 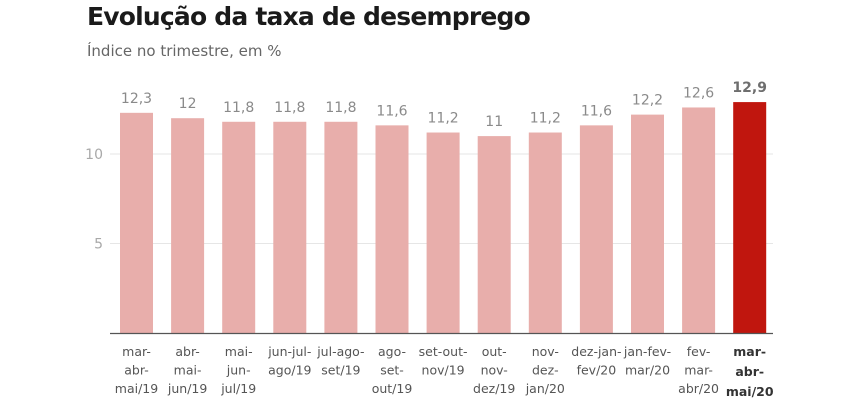 I want to click on x-tick-label-line: jan-fev-, so click(x=647, y=351).